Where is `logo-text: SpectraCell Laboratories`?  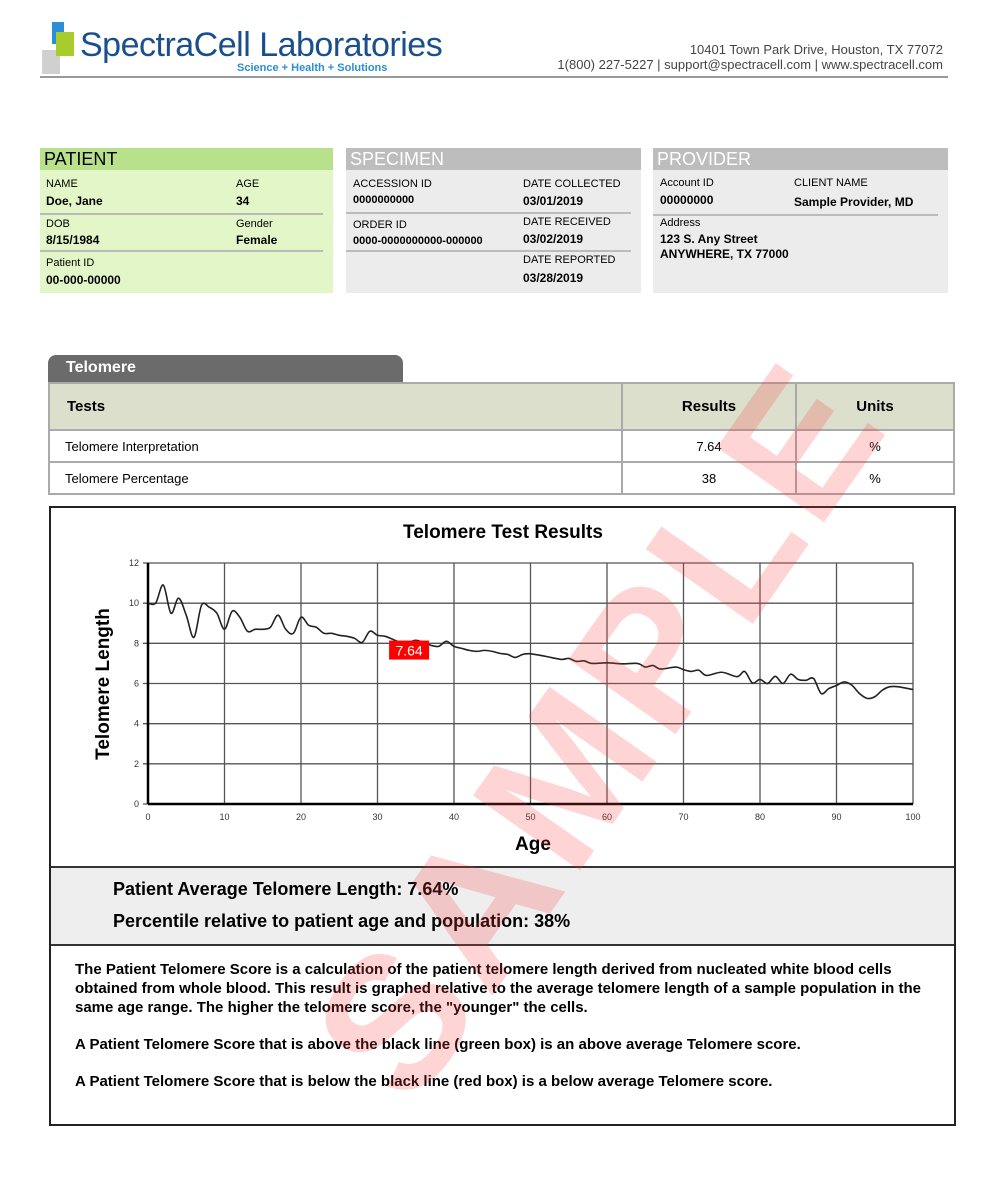 logo-text: SpectraCell Laboratories is located at coordinates (261, 45).